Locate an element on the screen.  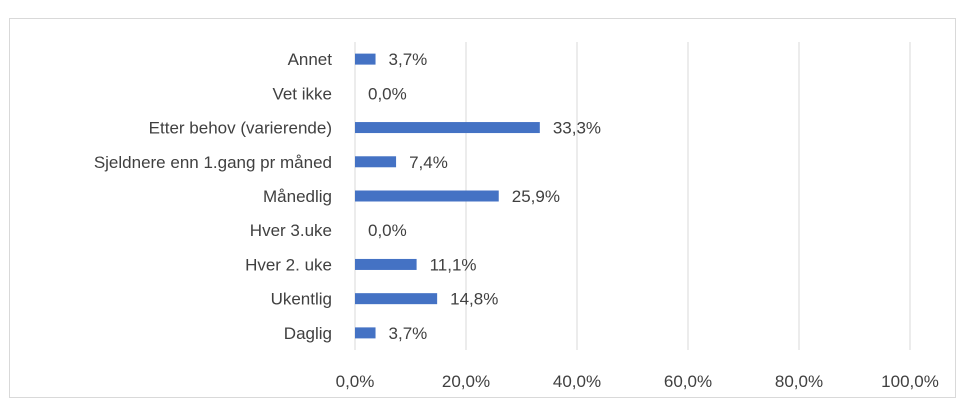
category-label: Sjeldnere enn 1.gang pr måned is located at coordinates (213, 162).